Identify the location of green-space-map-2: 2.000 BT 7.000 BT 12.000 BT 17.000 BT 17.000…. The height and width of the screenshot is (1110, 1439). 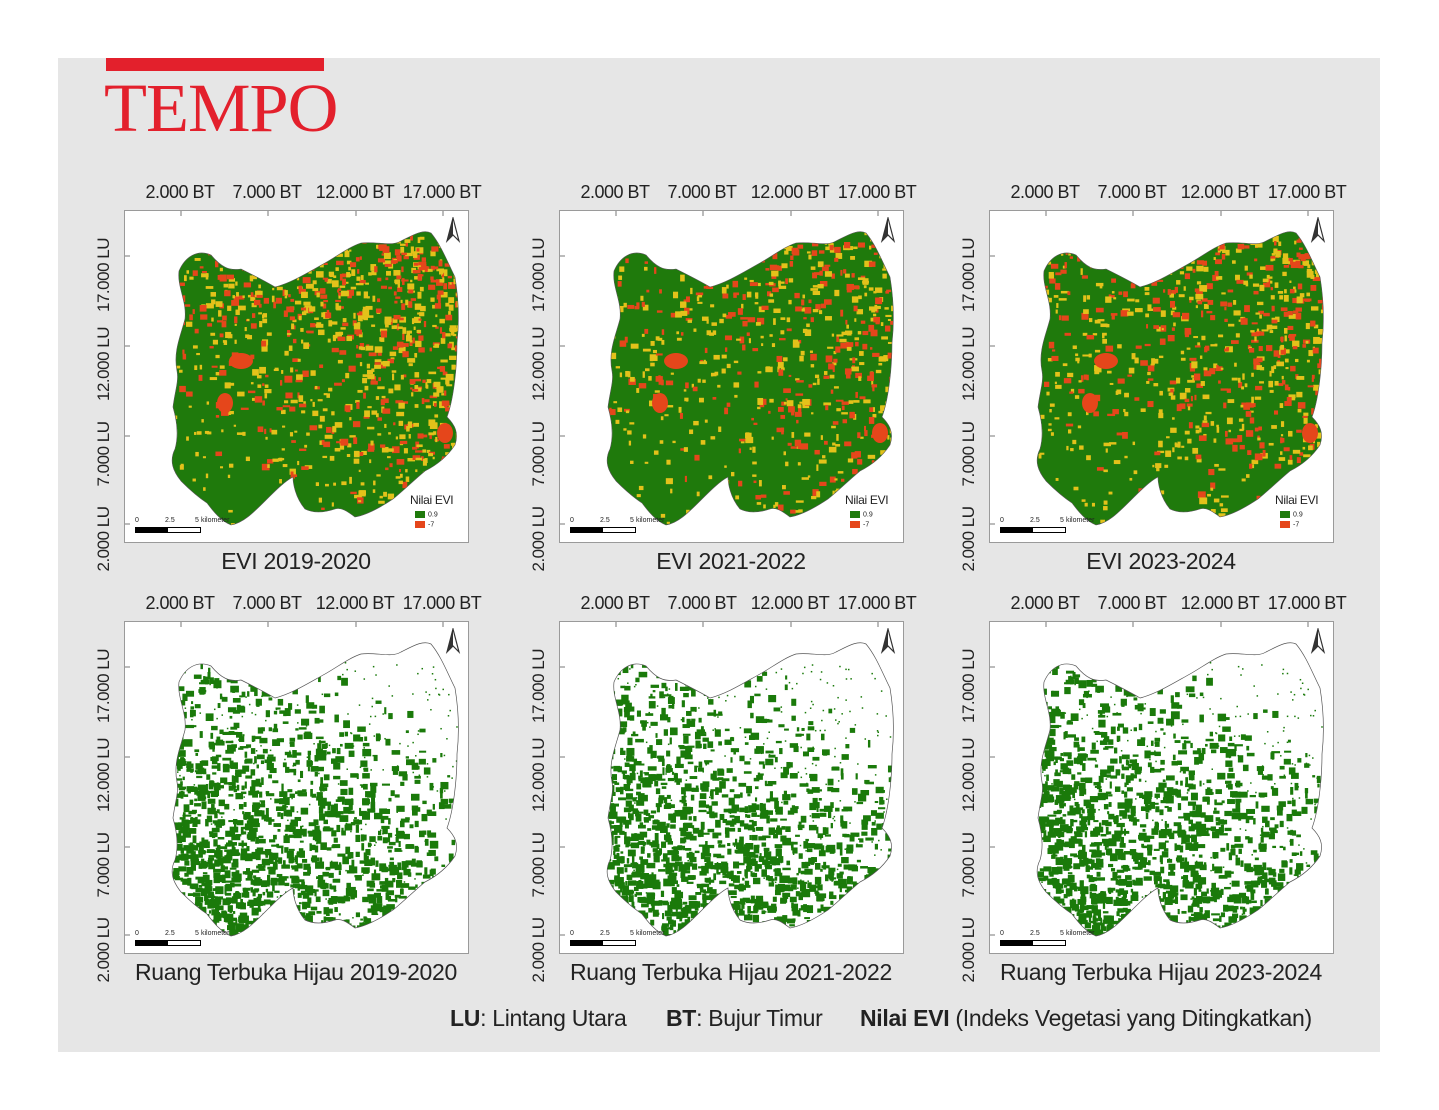
(725, 791).